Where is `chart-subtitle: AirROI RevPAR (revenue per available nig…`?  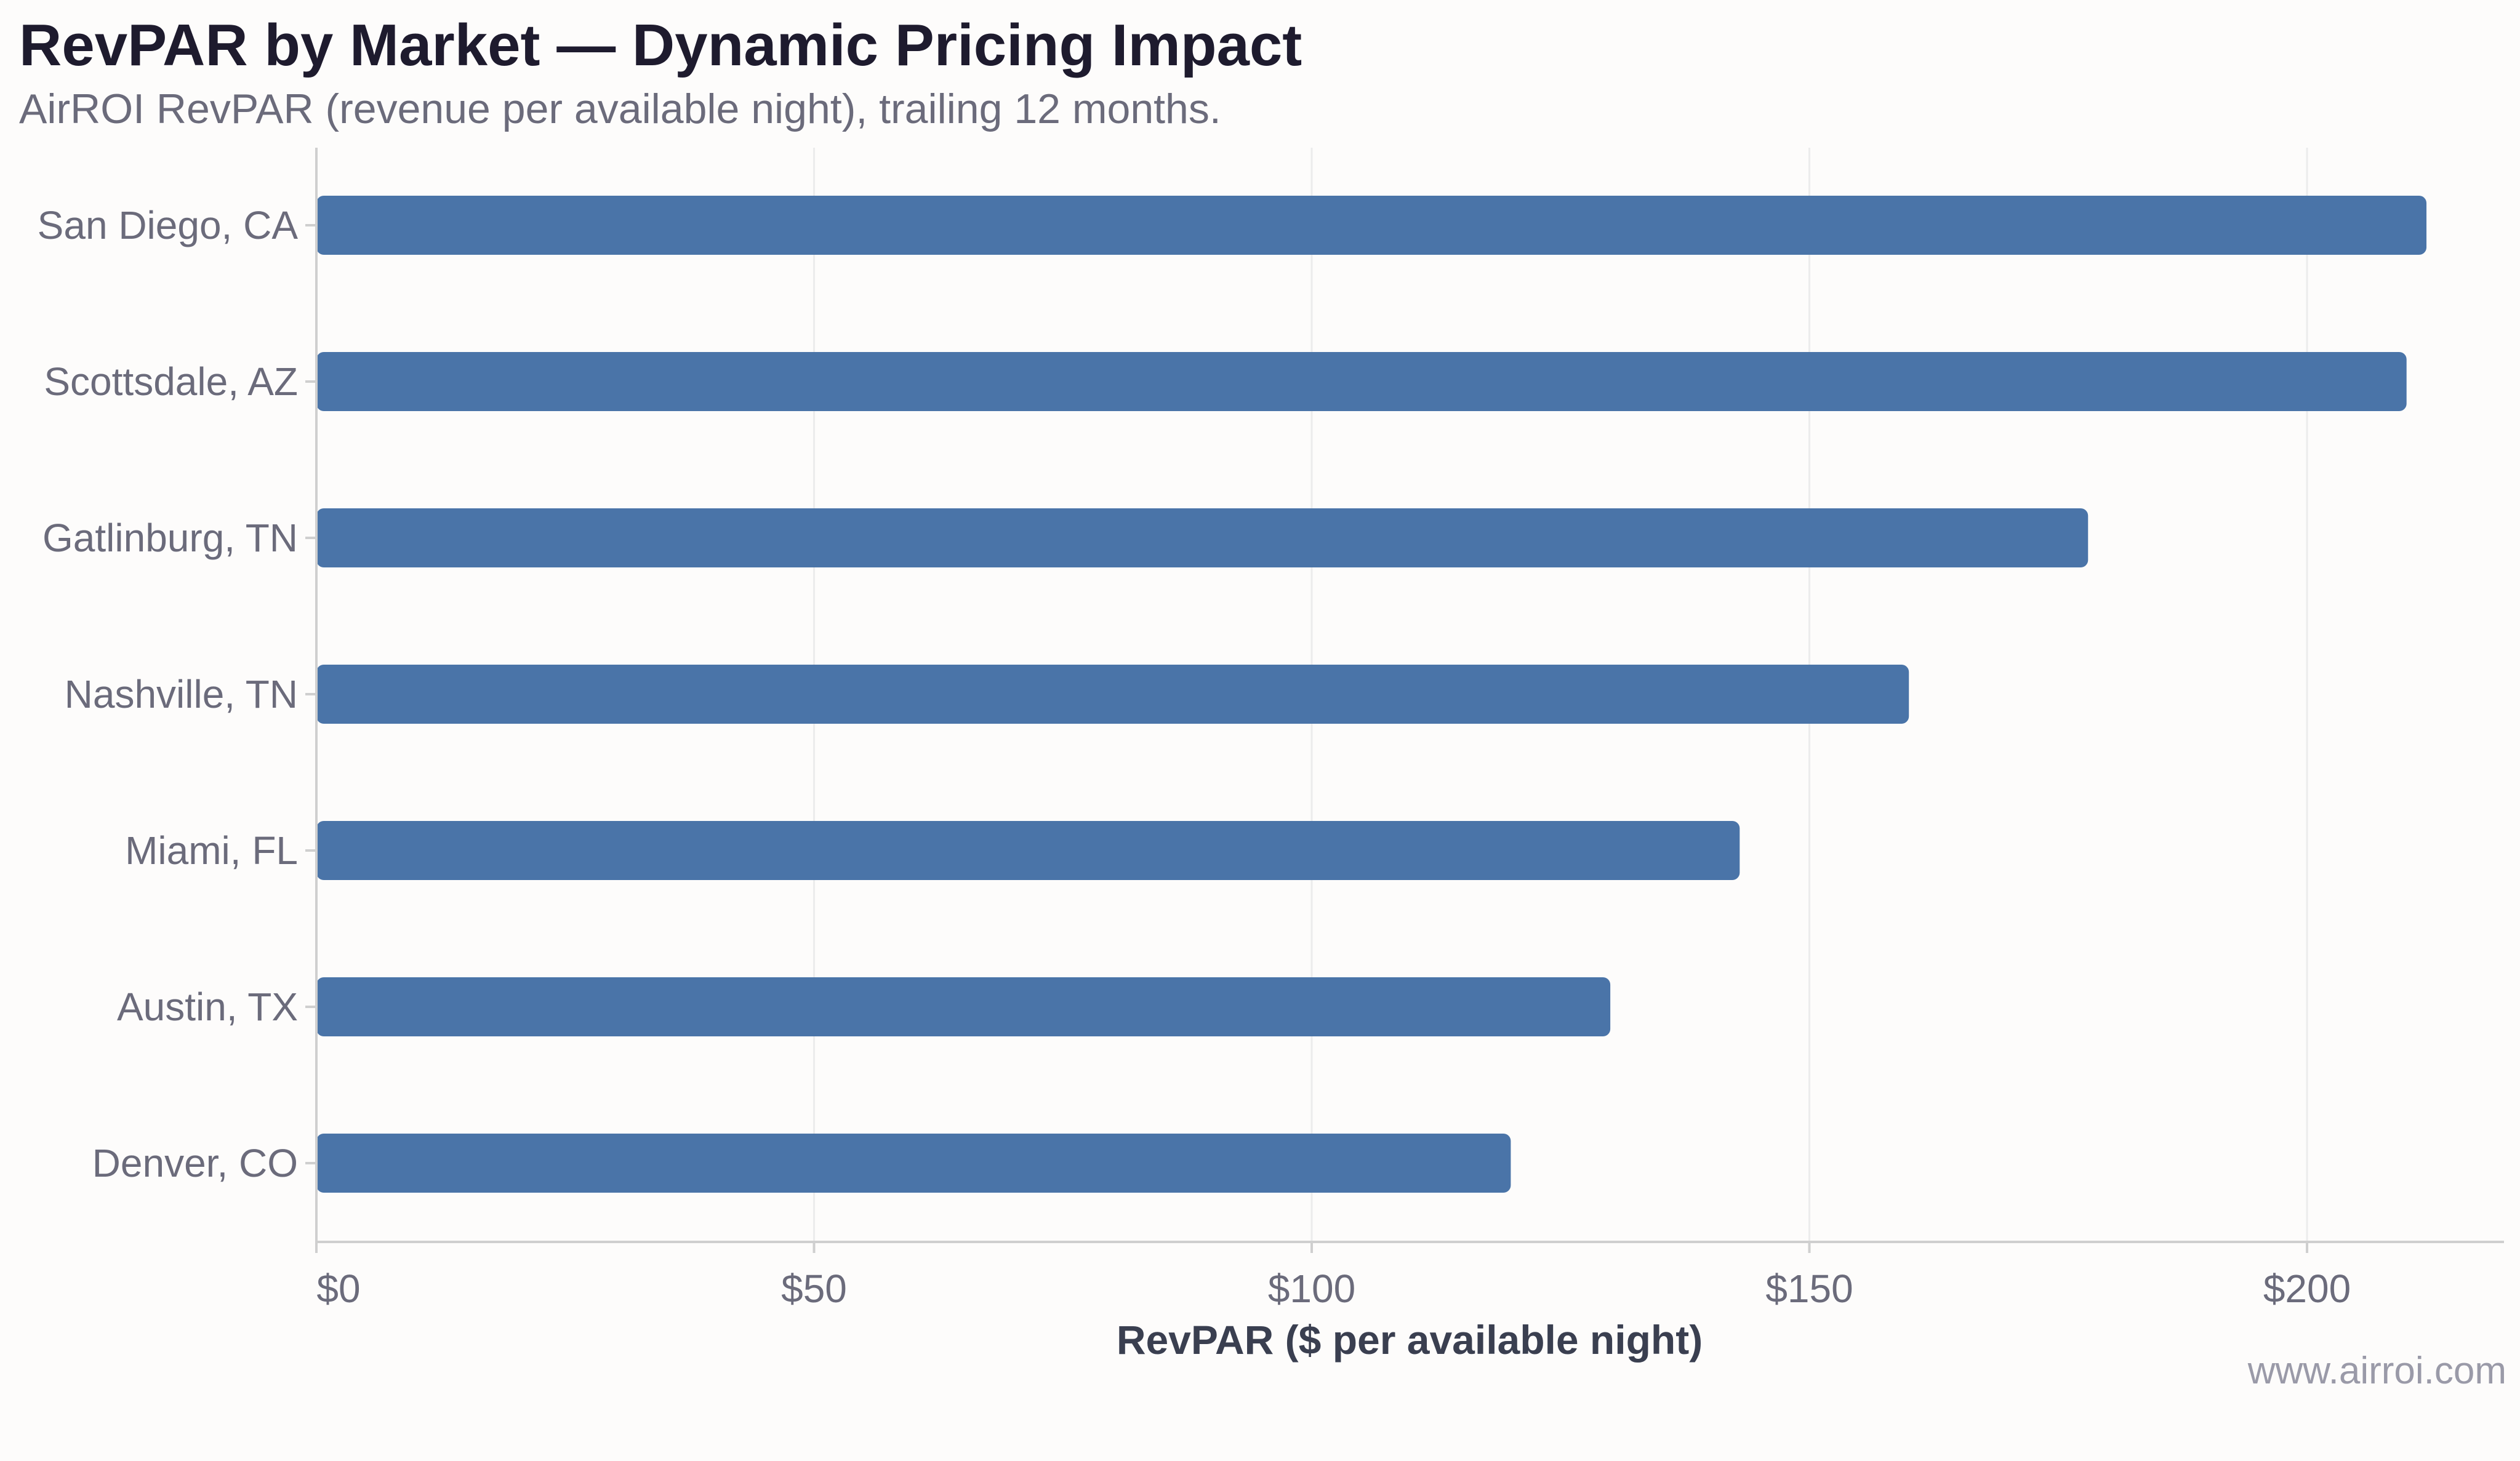
chart-subtitle: AirROI RevPAR (revenue per available nig… is located at coordinates (620, 109).